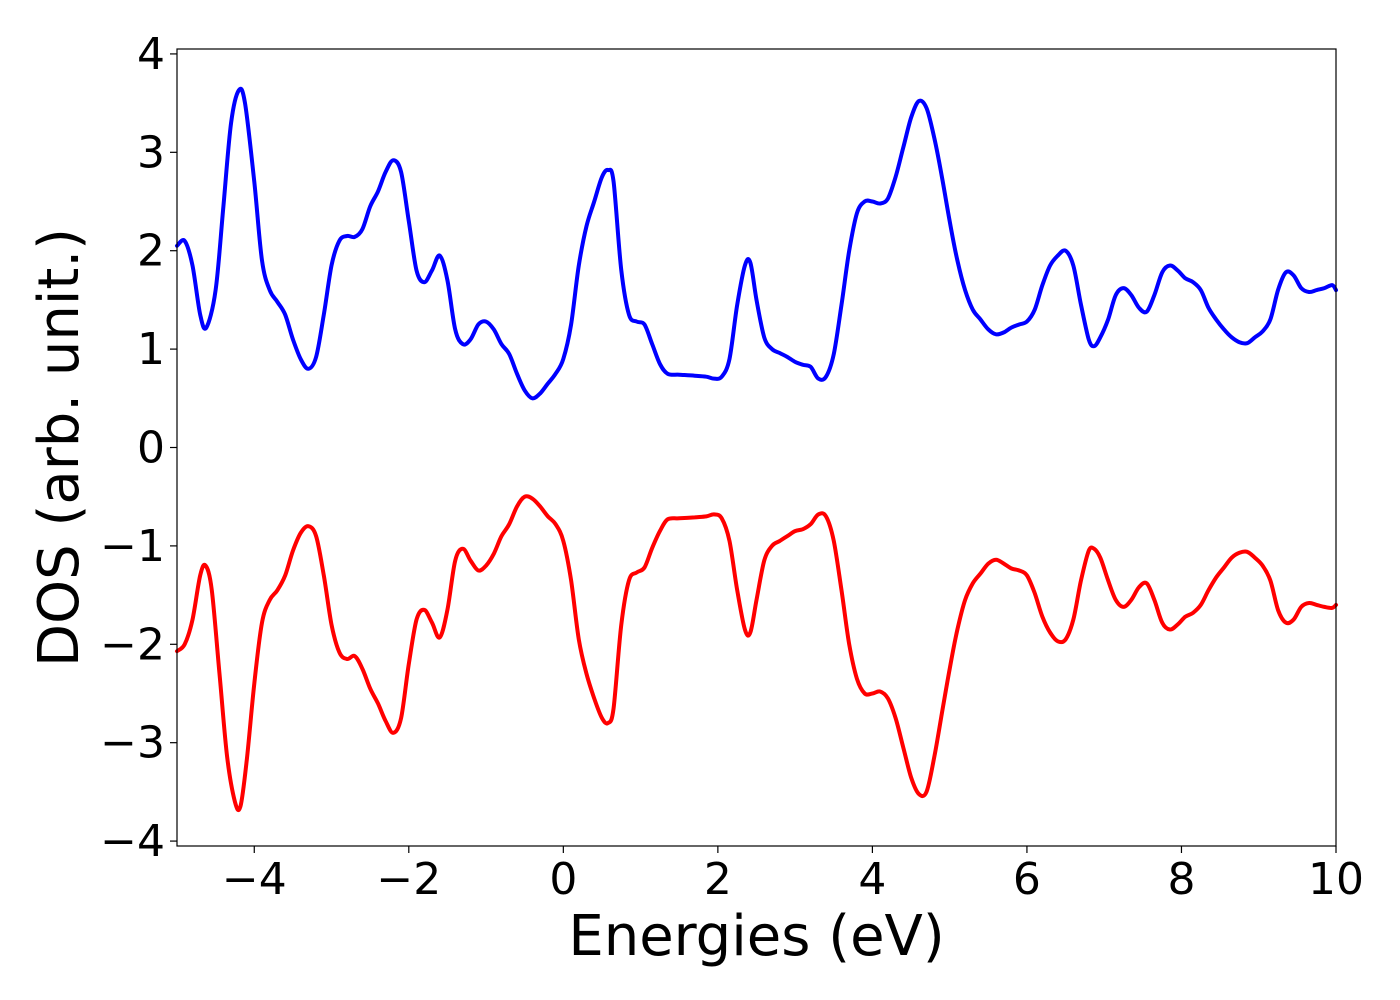  What do you see at coordinates (132, 743) in the screenshot?
I see `y-tick-label: −3` at bounding box center [132, 743].